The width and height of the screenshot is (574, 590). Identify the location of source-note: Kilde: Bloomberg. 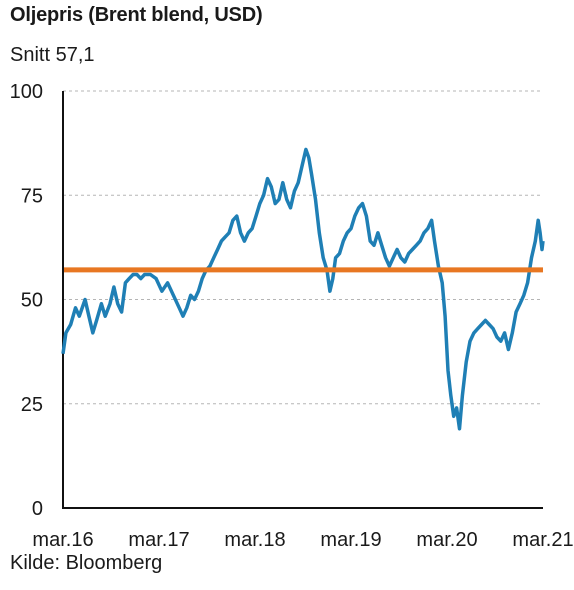
(86, 563).